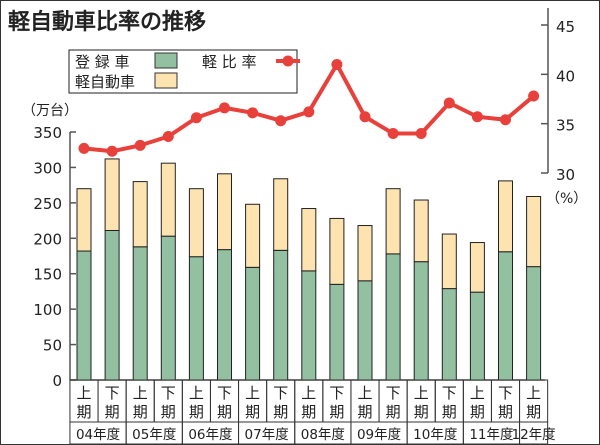  What do you see at coordinates (154, 435) in the screenshot?
I see `year-label: 05年度` at bounding box center [154, 435].